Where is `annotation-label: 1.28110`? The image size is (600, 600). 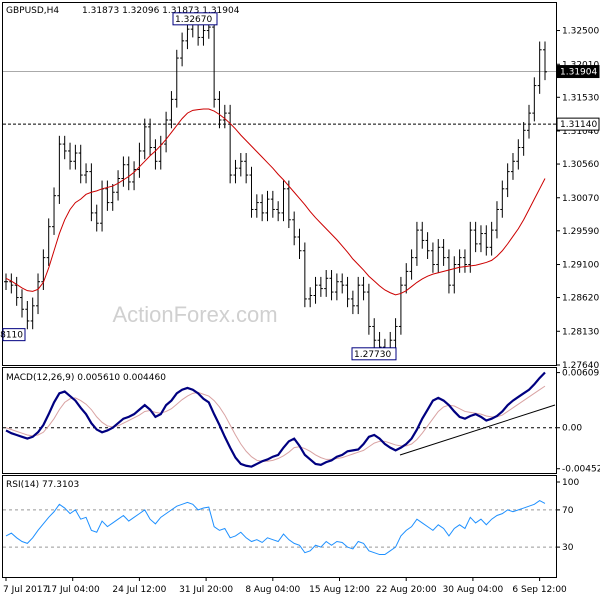 annotation-label: 1.28110 is located at coordinates (11, 336).